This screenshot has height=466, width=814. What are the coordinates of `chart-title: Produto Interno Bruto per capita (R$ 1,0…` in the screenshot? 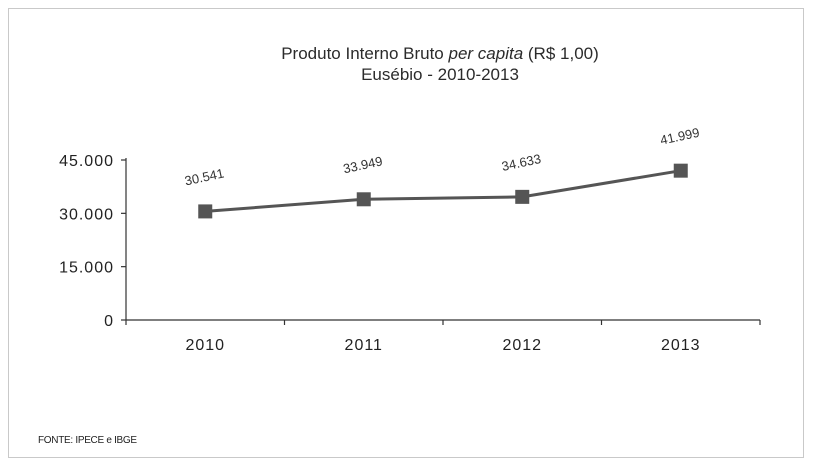 It's located at (440, 53).